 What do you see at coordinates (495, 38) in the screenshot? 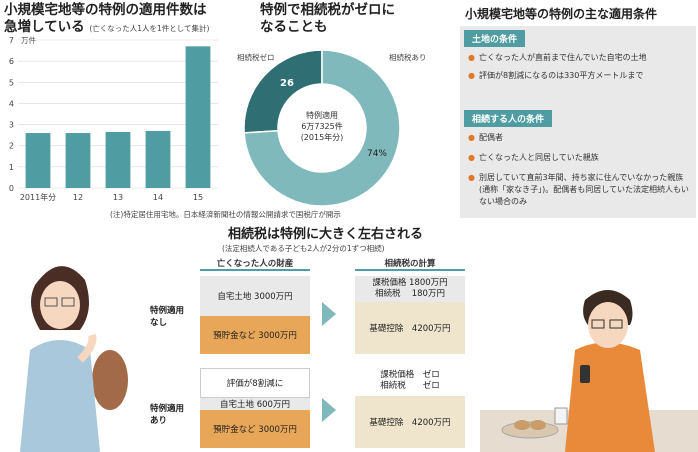
I see `land-conditions-header: 土地の条件` at bounding box center [495, 38].